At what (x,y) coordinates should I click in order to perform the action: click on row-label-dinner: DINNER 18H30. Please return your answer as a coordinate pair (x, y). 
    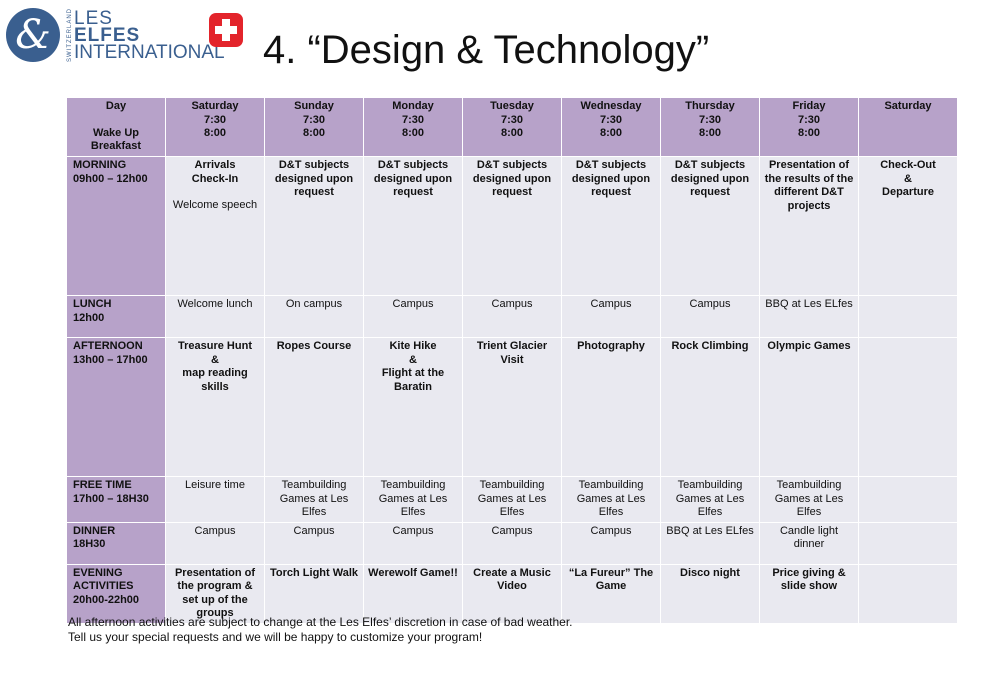
    Looking at the image, I should click on (116, 543).